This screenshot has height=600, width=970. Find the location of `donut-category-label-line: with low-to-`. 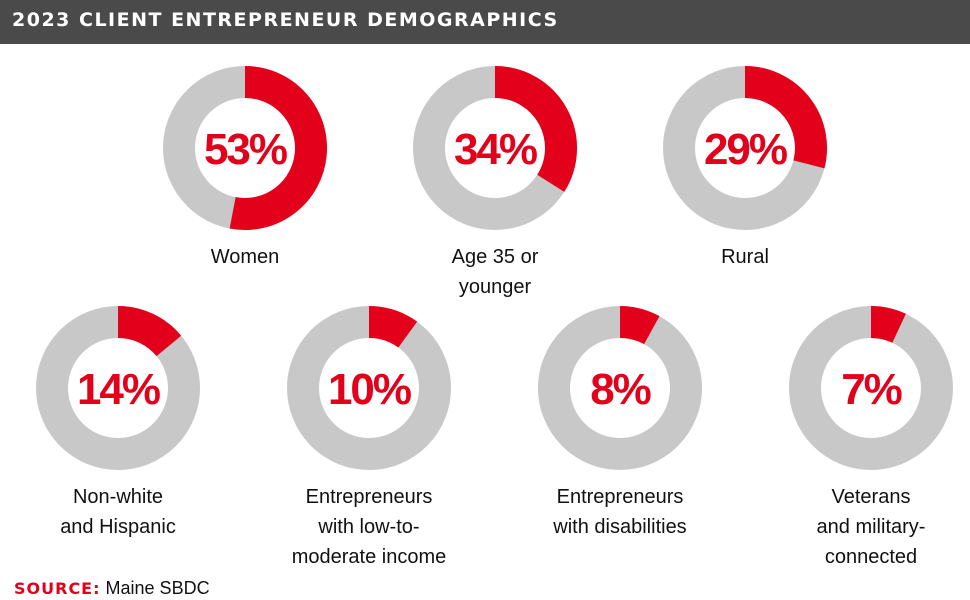

donut-category-label-line: with low-to- is located at coordinates (369, 527).